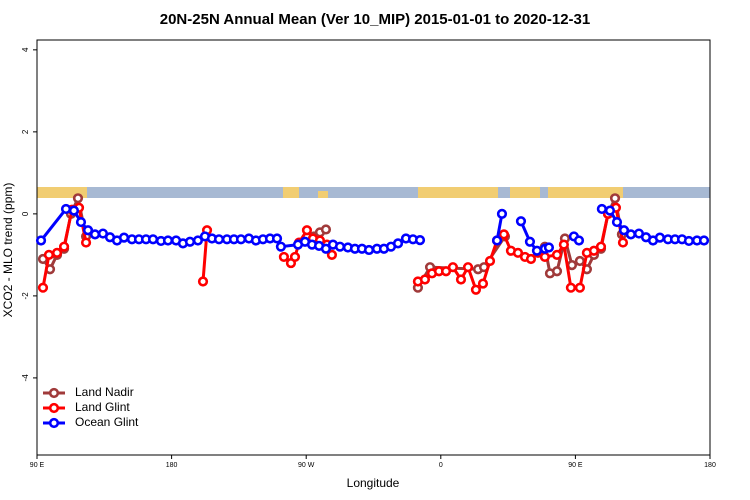 Image resolution: width=750 pixels, height=500 pixels. Describe the element at coordinates (25, 49) in the screenshot. I see `y-tick-label: 4` at that location.